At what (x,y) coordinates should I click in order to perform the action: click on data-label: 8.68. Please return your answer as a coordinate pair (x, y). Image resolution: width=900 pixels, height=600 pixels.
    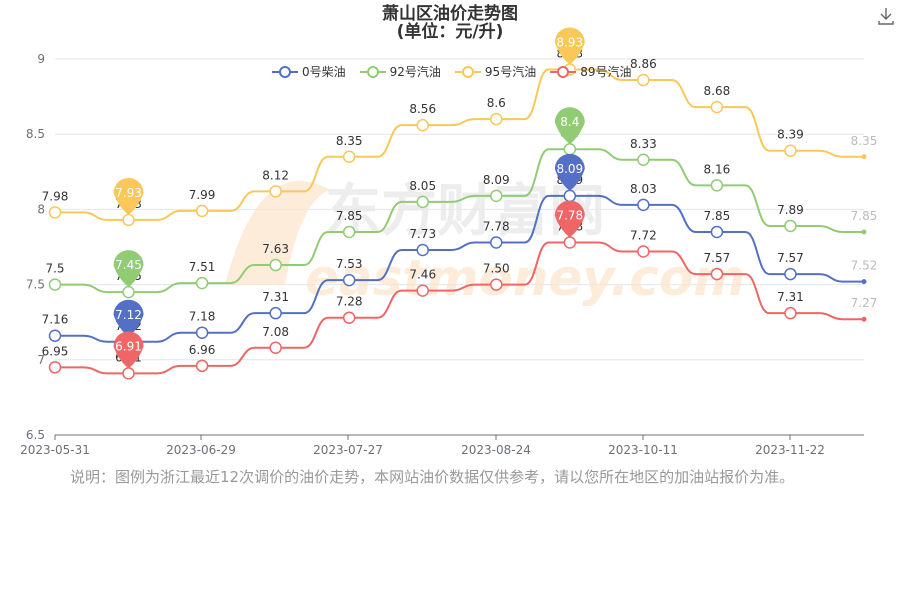
    Looking at the image, I should click on (717, 91).